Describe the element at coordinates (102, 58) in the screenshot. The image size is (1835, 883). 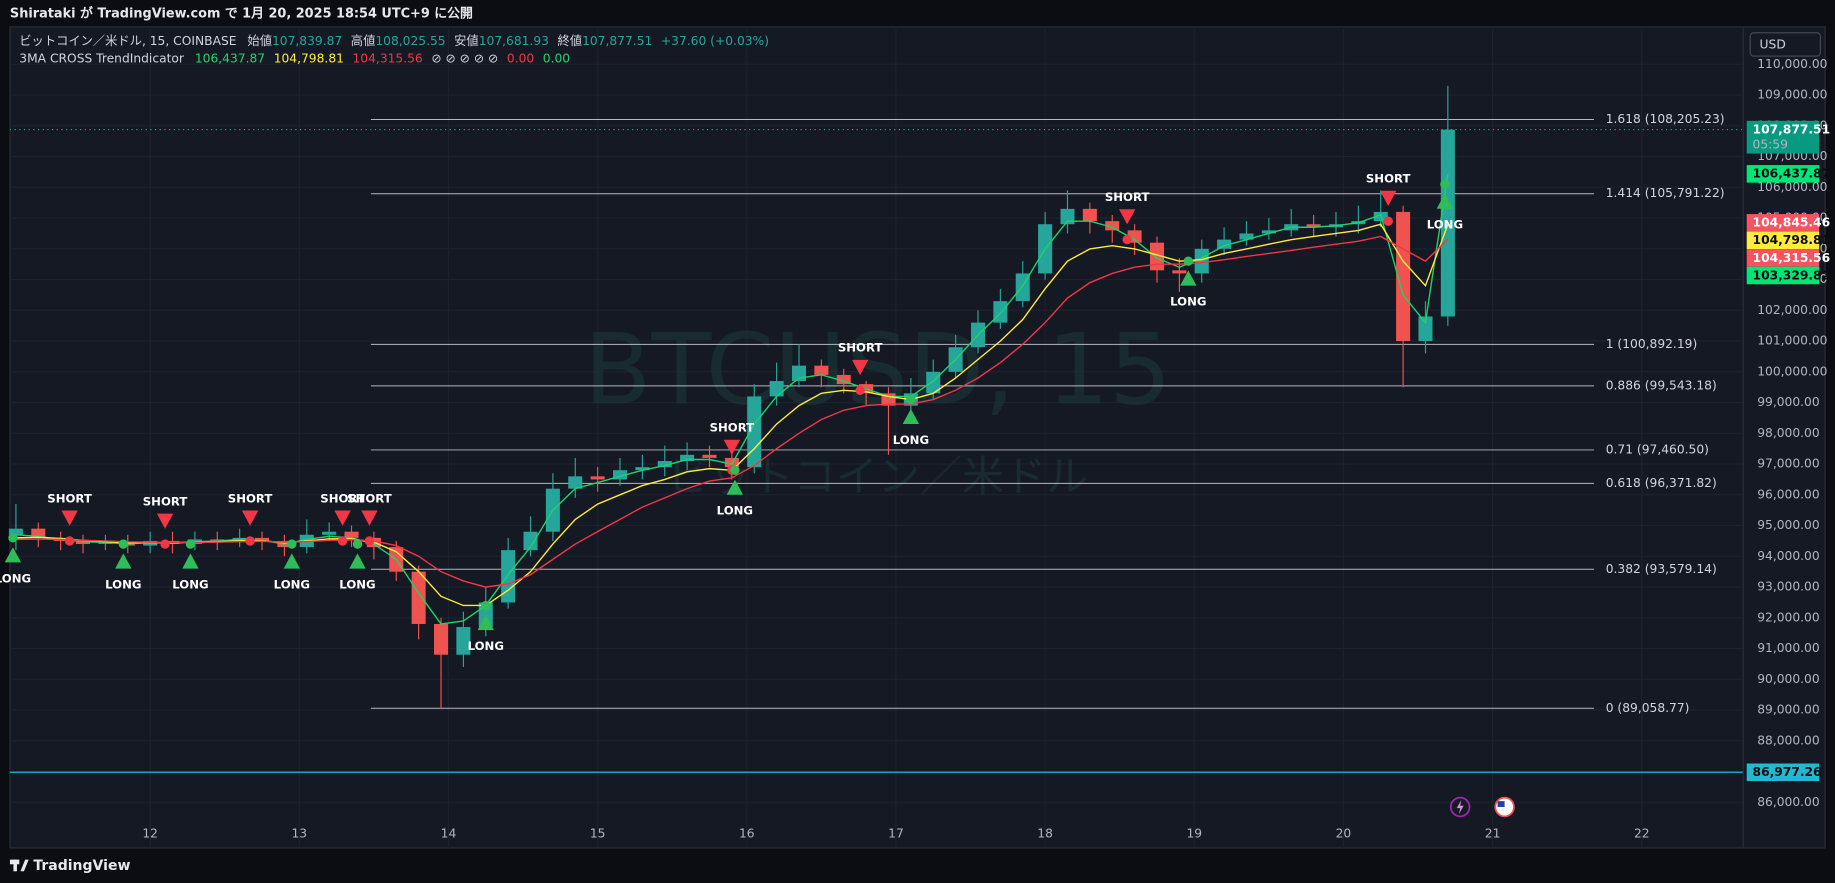
I see `indicator-name: 3MA CROSS TrendIndicator` at that location.